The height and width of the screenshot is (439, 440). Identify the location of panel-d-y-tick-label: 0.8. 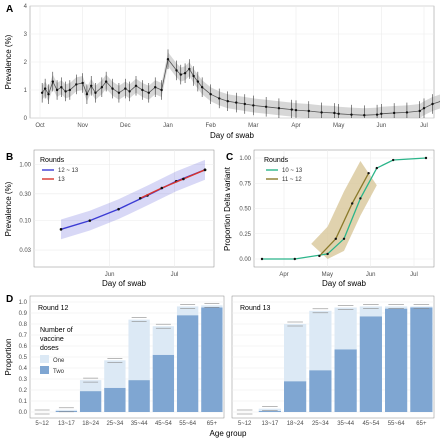
(23, 325).